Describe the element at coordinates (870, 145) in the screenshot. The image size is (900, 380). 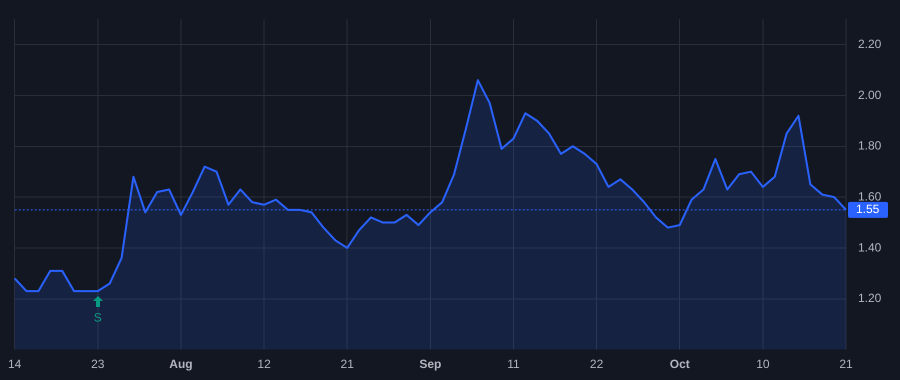
I see `y-tick-label: 1.80` at that location.